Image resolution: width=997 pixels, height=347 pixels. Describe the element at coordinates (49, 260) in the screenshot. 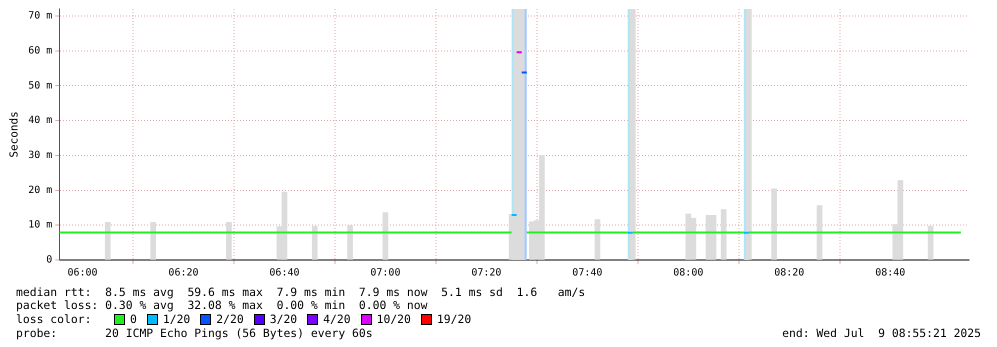

I see `y-tick-label: 0` at that location.